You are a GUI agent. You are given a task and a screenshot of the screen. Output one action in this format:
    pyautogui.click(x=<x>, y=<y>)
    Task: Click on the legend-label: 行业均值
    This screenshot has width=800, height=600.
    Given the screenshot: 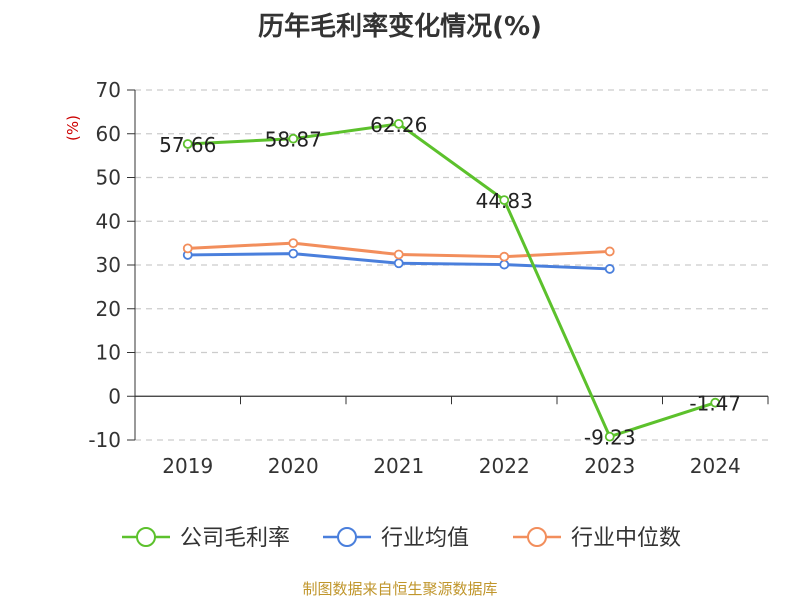 What is the action you would take?
    pyautogui.click(x=425, y=538)
    